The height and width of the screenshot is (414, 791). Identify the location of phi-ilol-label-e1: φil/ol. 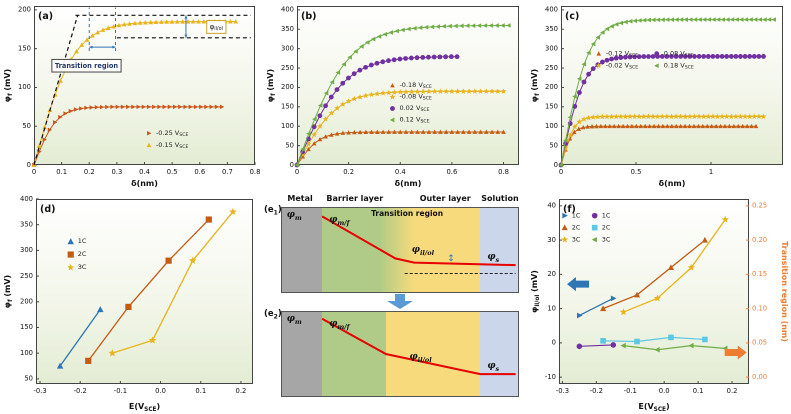
(423, 250).